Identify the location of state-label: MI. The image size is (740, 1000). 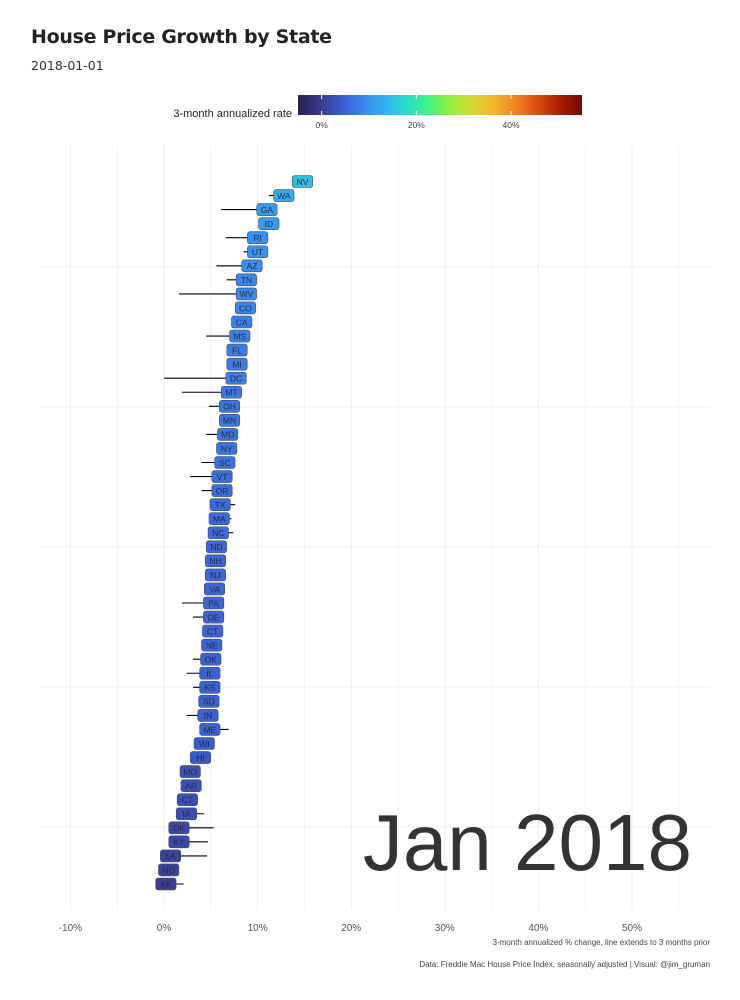
(236, 364).